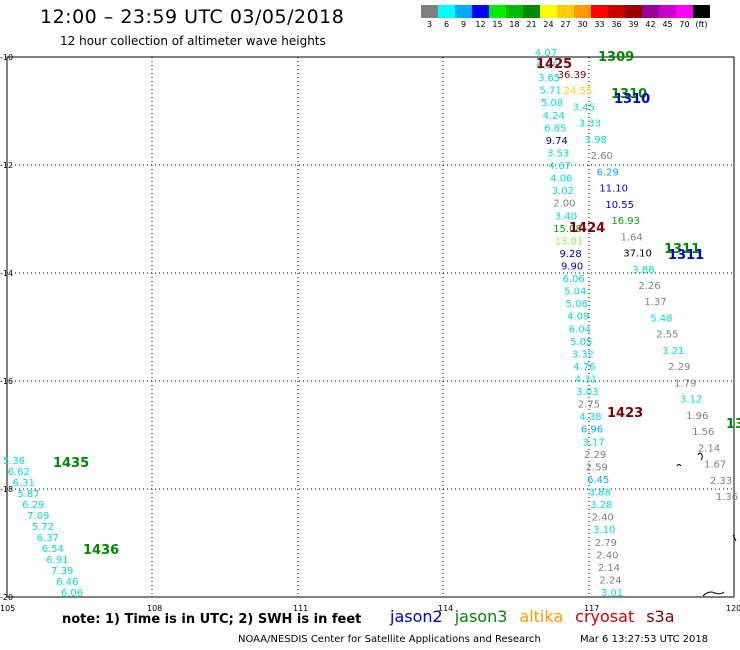  What do you see at coordinates (558, 154) in the screenshot?
I see `wave-height-value: 3.53` at bounding box center [558, 154].